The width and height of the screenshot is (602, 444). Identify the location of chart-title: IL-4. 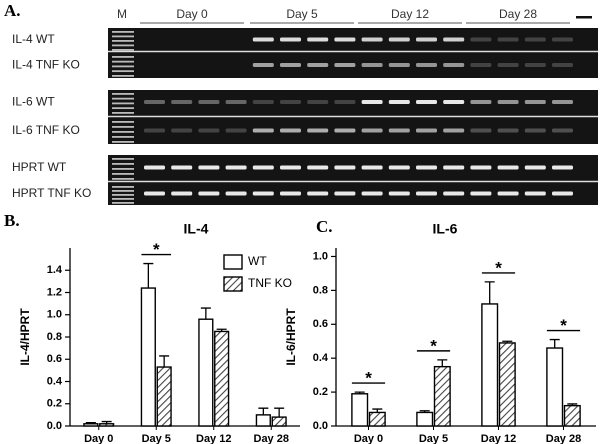
(196, 229).